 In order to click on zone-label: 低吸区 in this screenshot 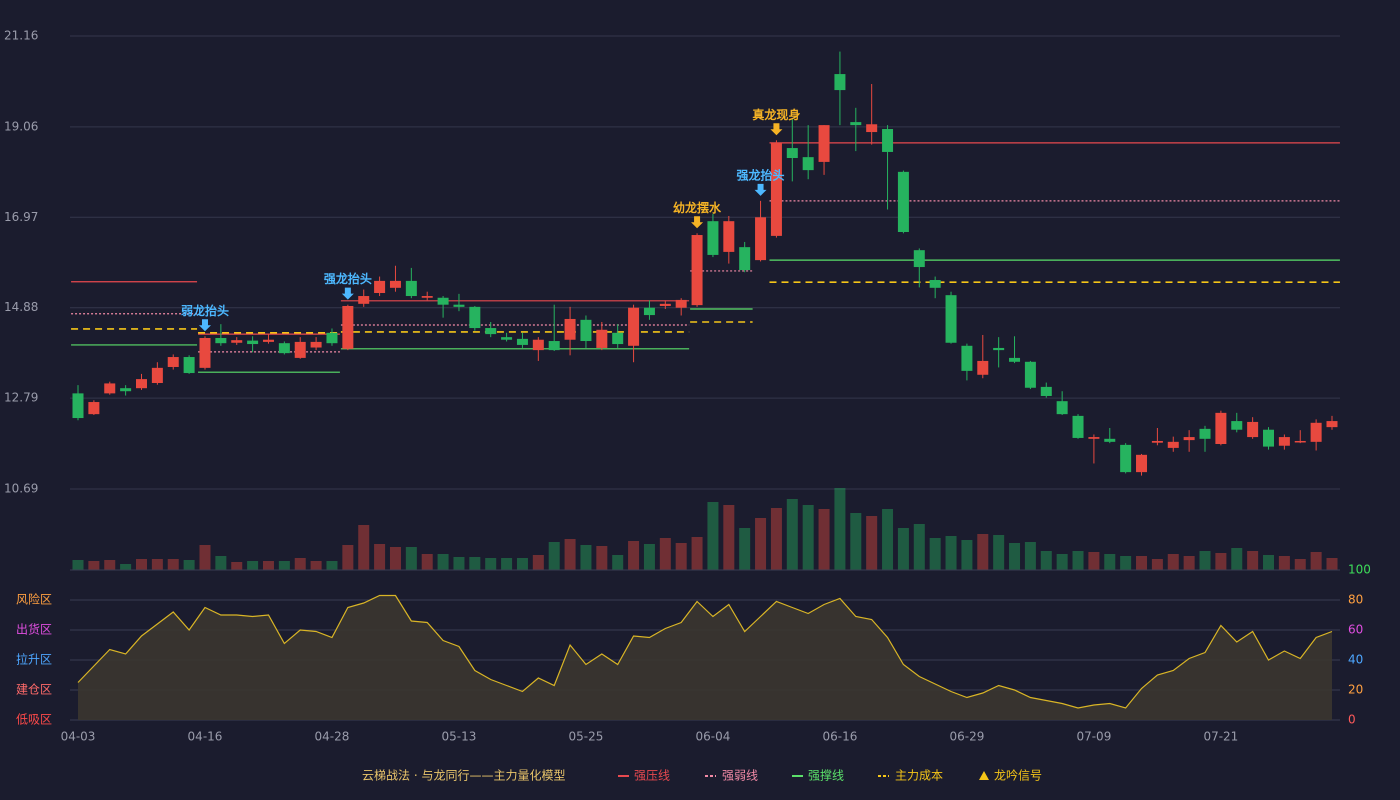, I will do `click(34, 720)`.